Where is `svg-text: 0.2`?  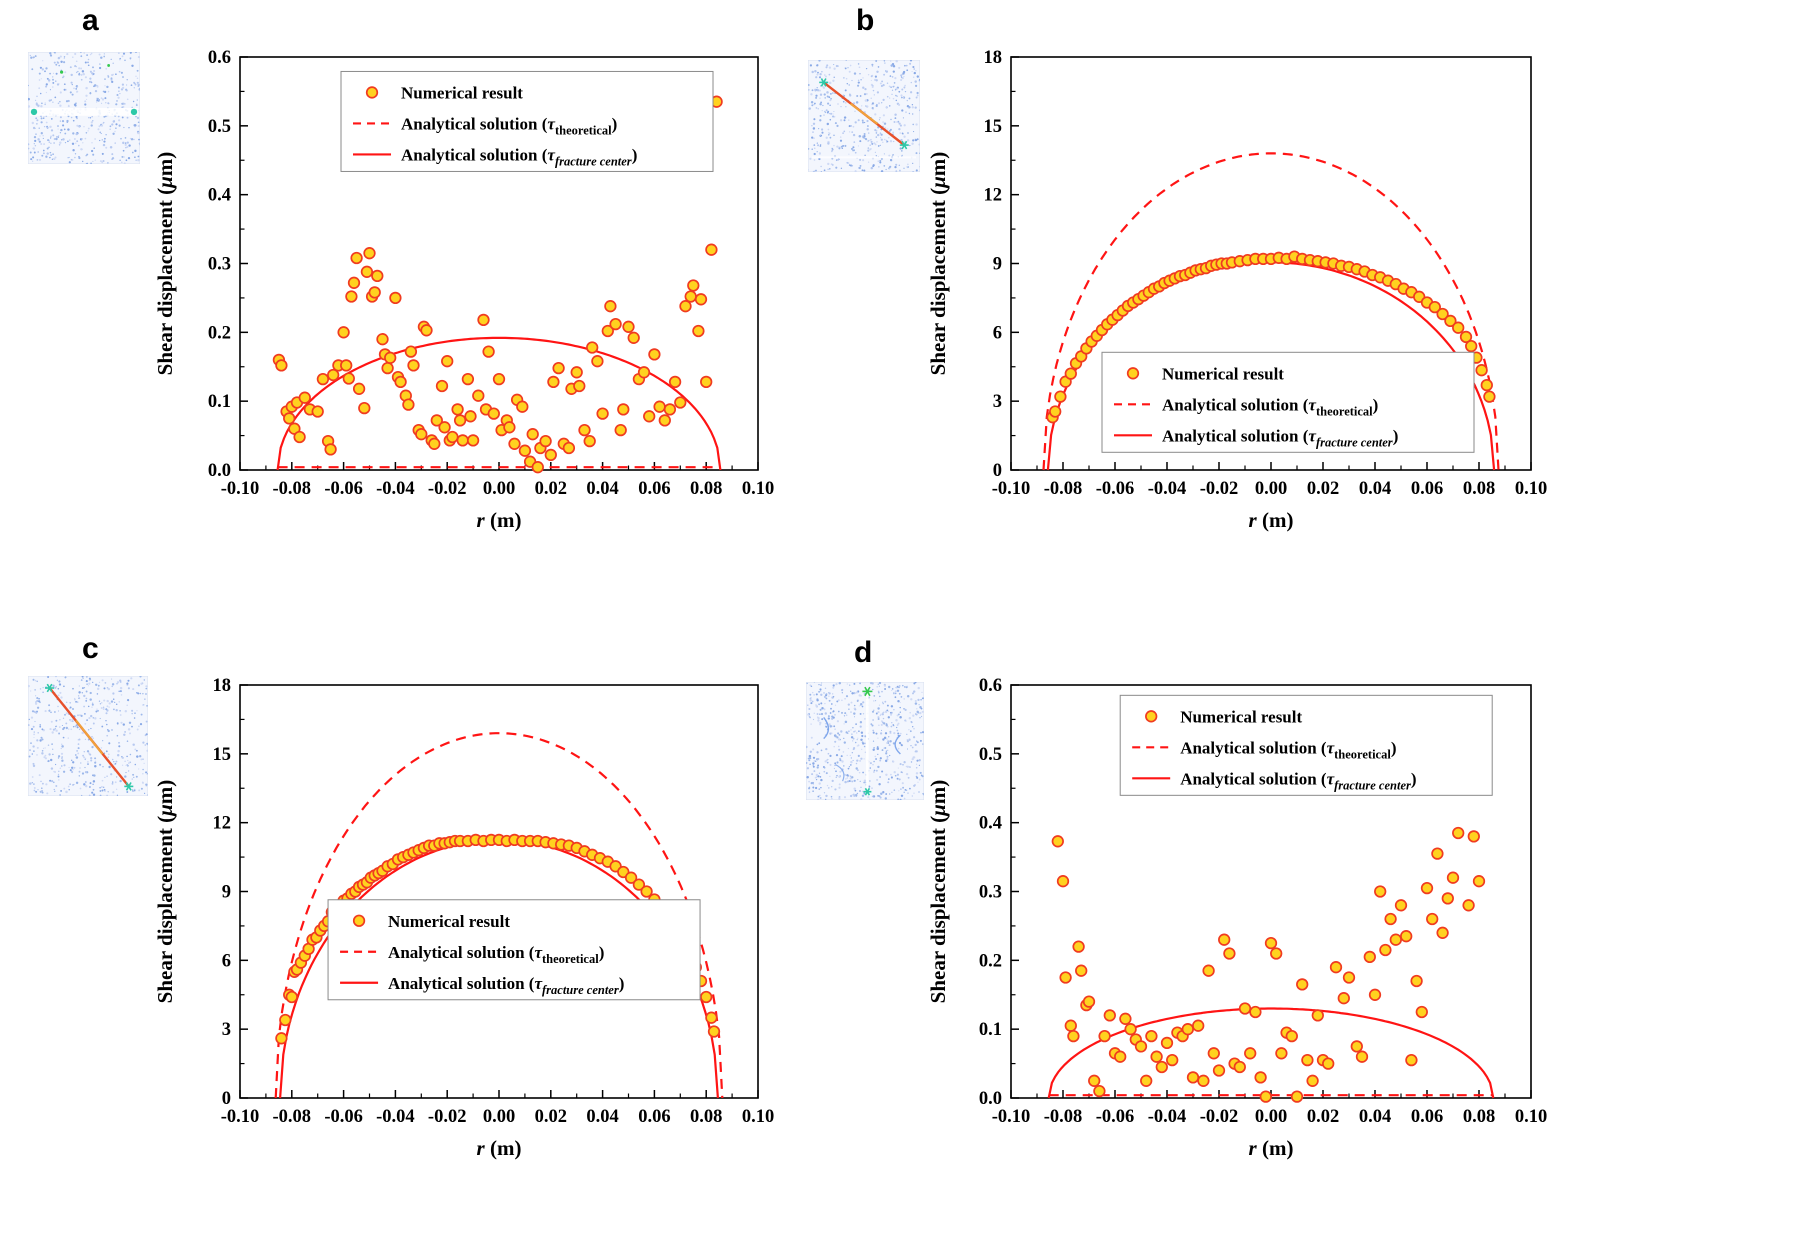 svg-text: 0.2 is located at coordinates (990, 961).